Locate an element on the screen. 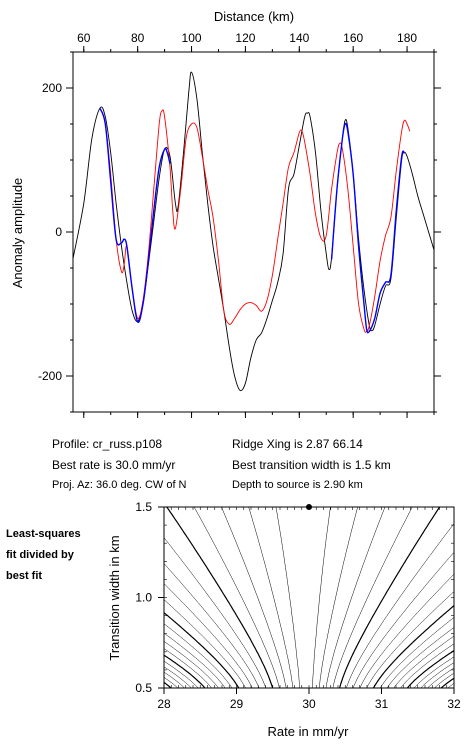 This screenshot has height=745, width=467. y-tick-label: 1.0 is located at coordinates (143, 598).